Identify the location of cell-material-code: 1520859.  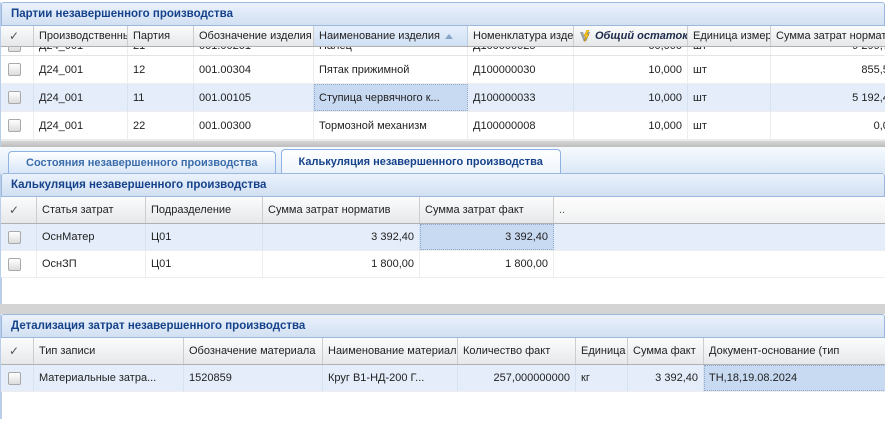
(253, 378).